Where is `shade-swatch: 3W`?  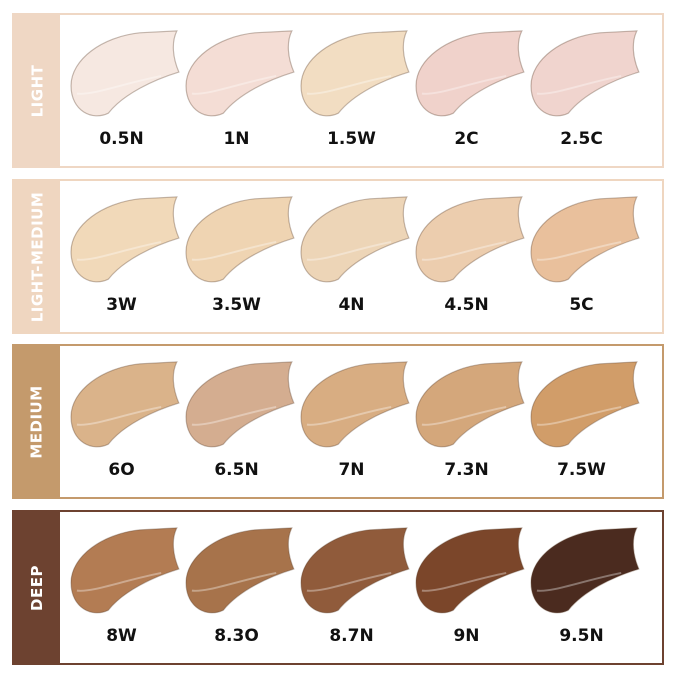
shade-swatch: 3W is located at coordinates (122, 256).